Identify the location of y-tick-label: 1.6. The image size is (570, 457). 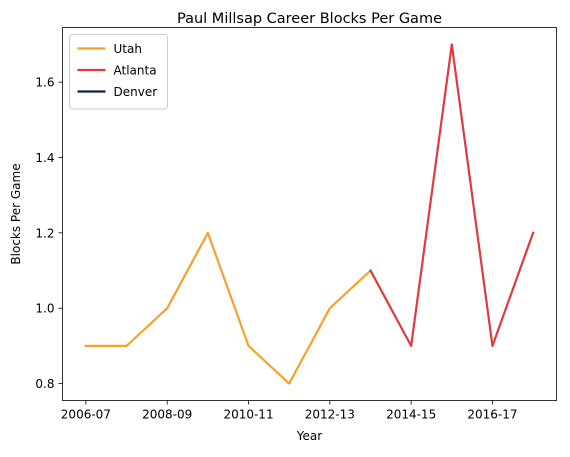
(44, 83).